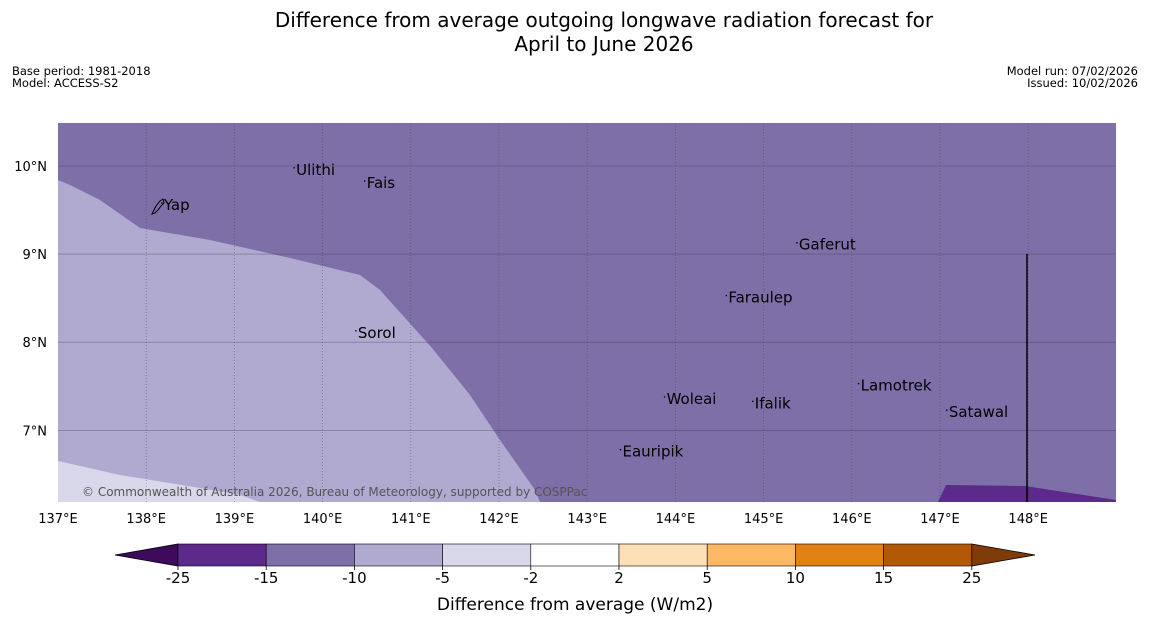  I want to click on longitude-tick-label: 141°E, so click(411, 519).